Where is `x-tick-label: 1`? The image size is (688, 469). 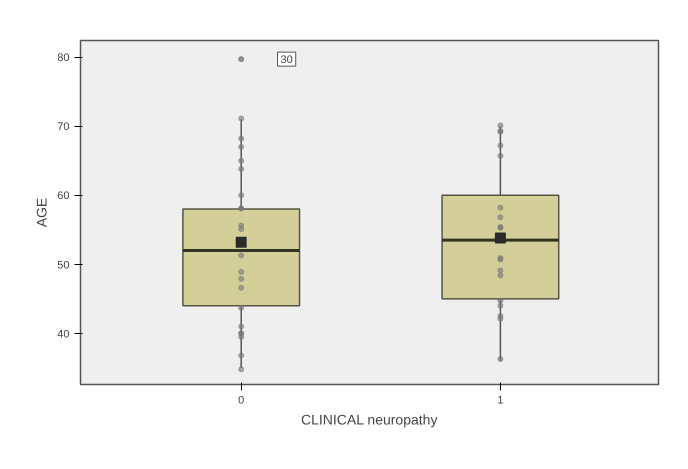
x-tick-label: 1 is located at coordinates (500, 400).